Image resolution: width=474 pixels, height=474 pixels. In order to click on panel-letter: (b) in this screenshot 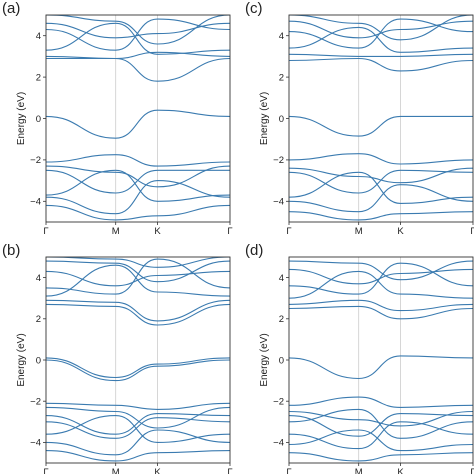, I will do `click(11, 250)`.